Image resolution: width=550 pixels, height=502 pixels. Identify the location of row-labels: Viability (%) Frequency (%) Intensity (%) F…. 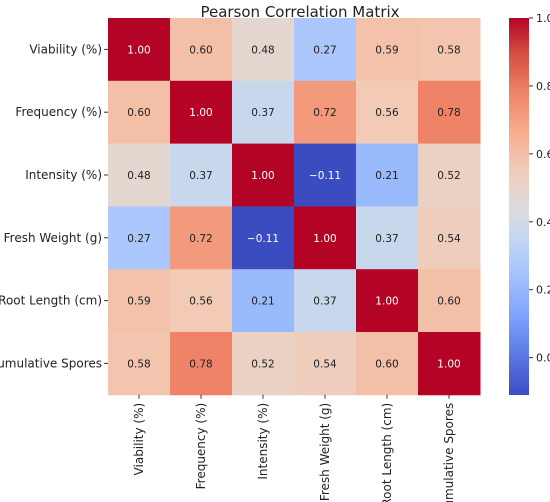
(54, 206).